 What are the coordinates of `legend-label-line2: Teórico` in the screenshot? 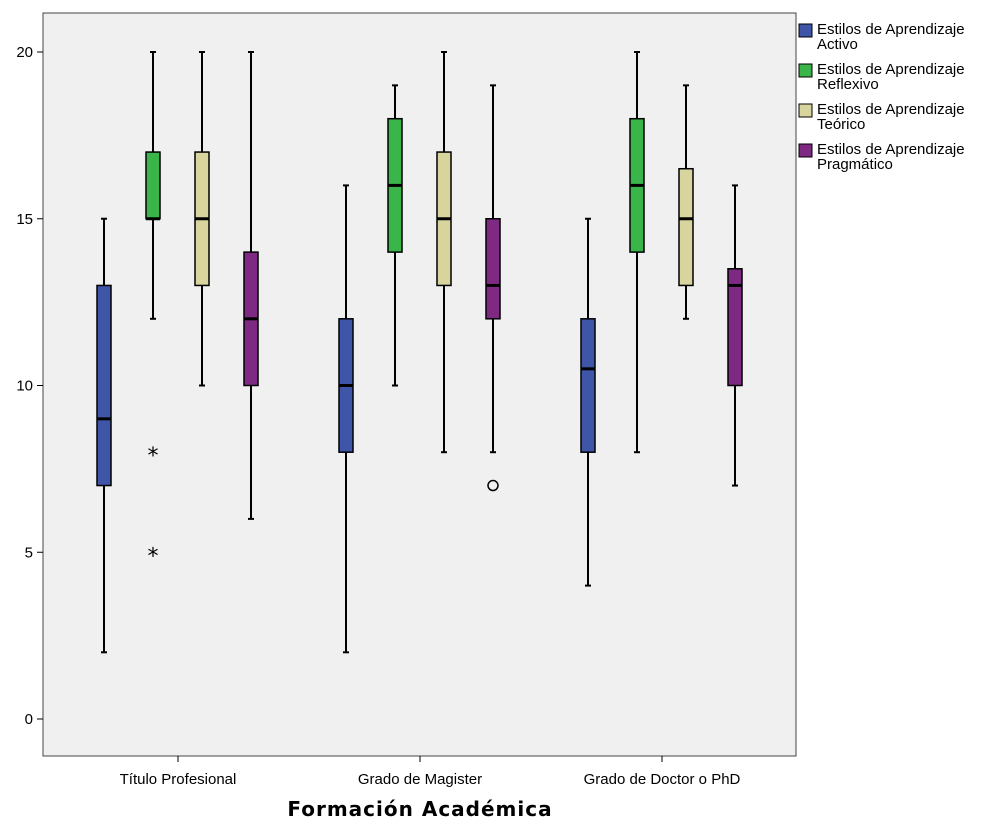 It's located at (841, 124).